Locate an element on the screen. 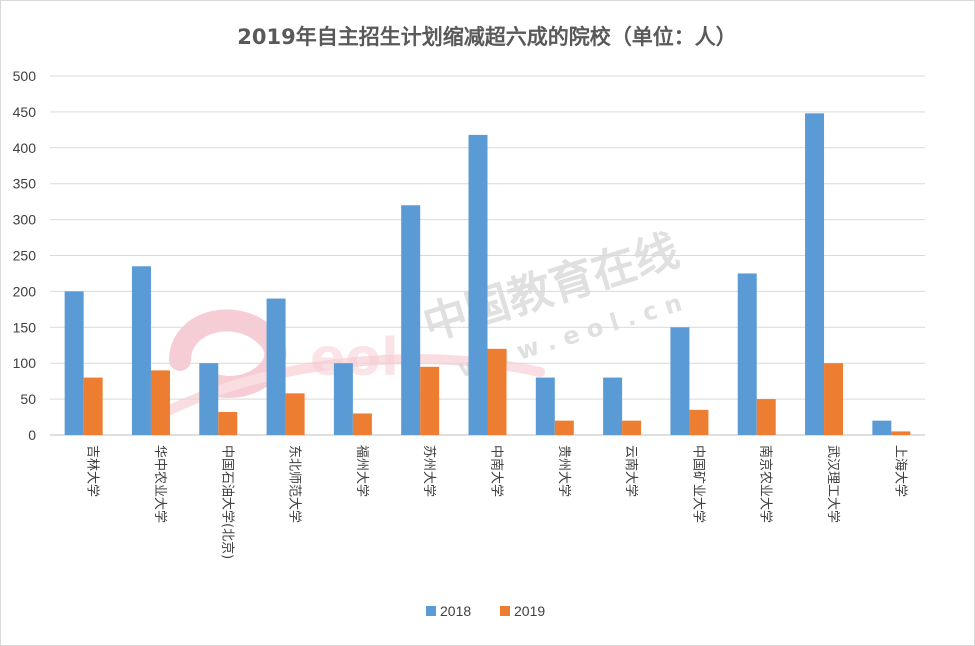 The image size is (975, 646). category-label-text: 云南大学 is located at coordinates (631, 471).